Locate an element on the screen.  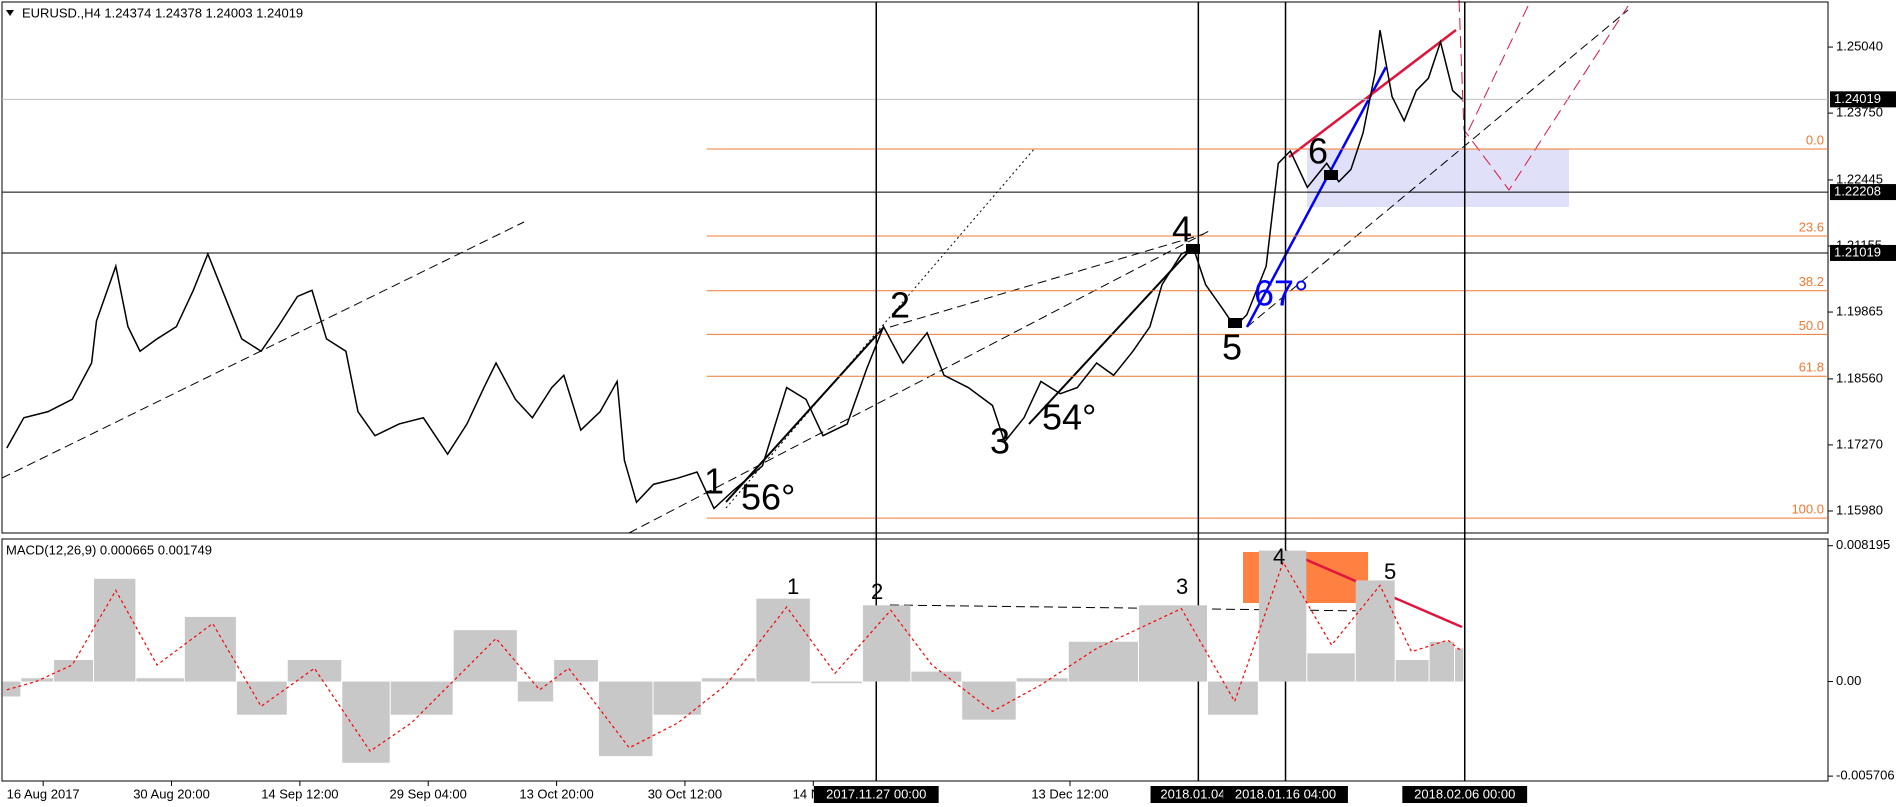
y-tick-label: 1.17270 is located at coordinates (1859, 443).